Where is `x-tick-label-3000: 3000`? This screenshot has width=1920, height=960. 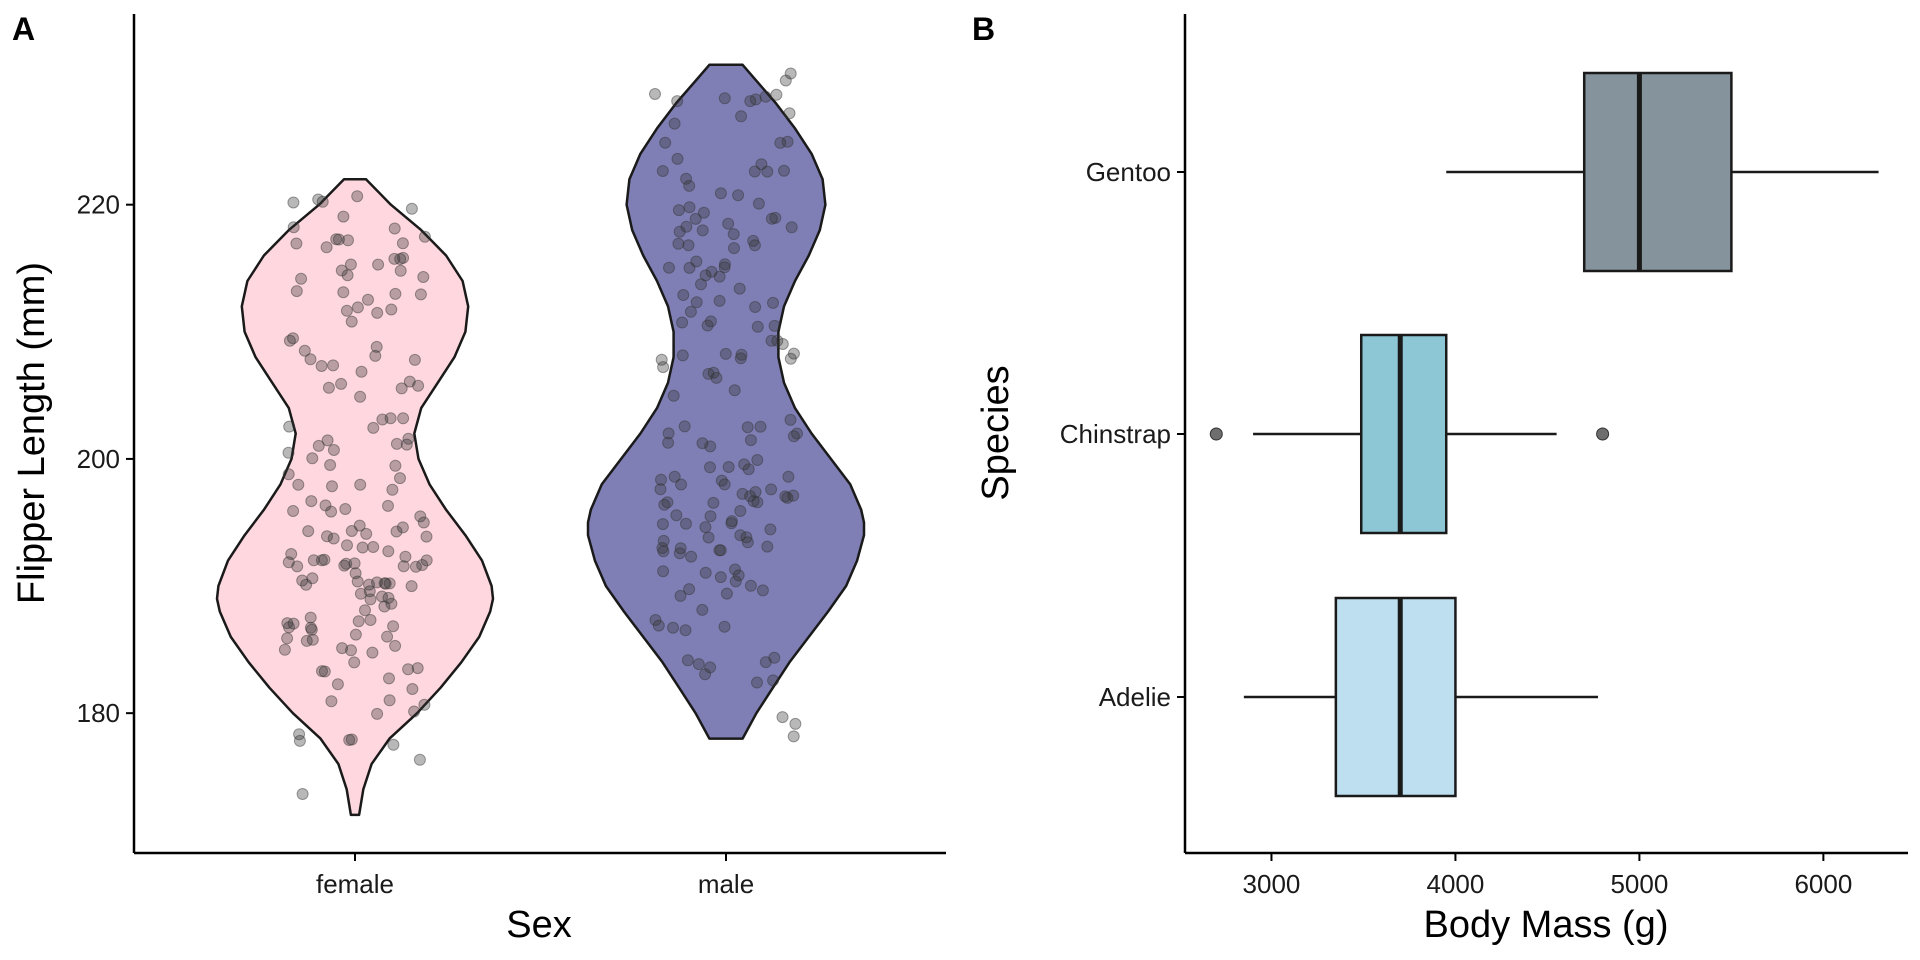
x-tick-label-3000: 3000 is located at coordinates (1272, 884).